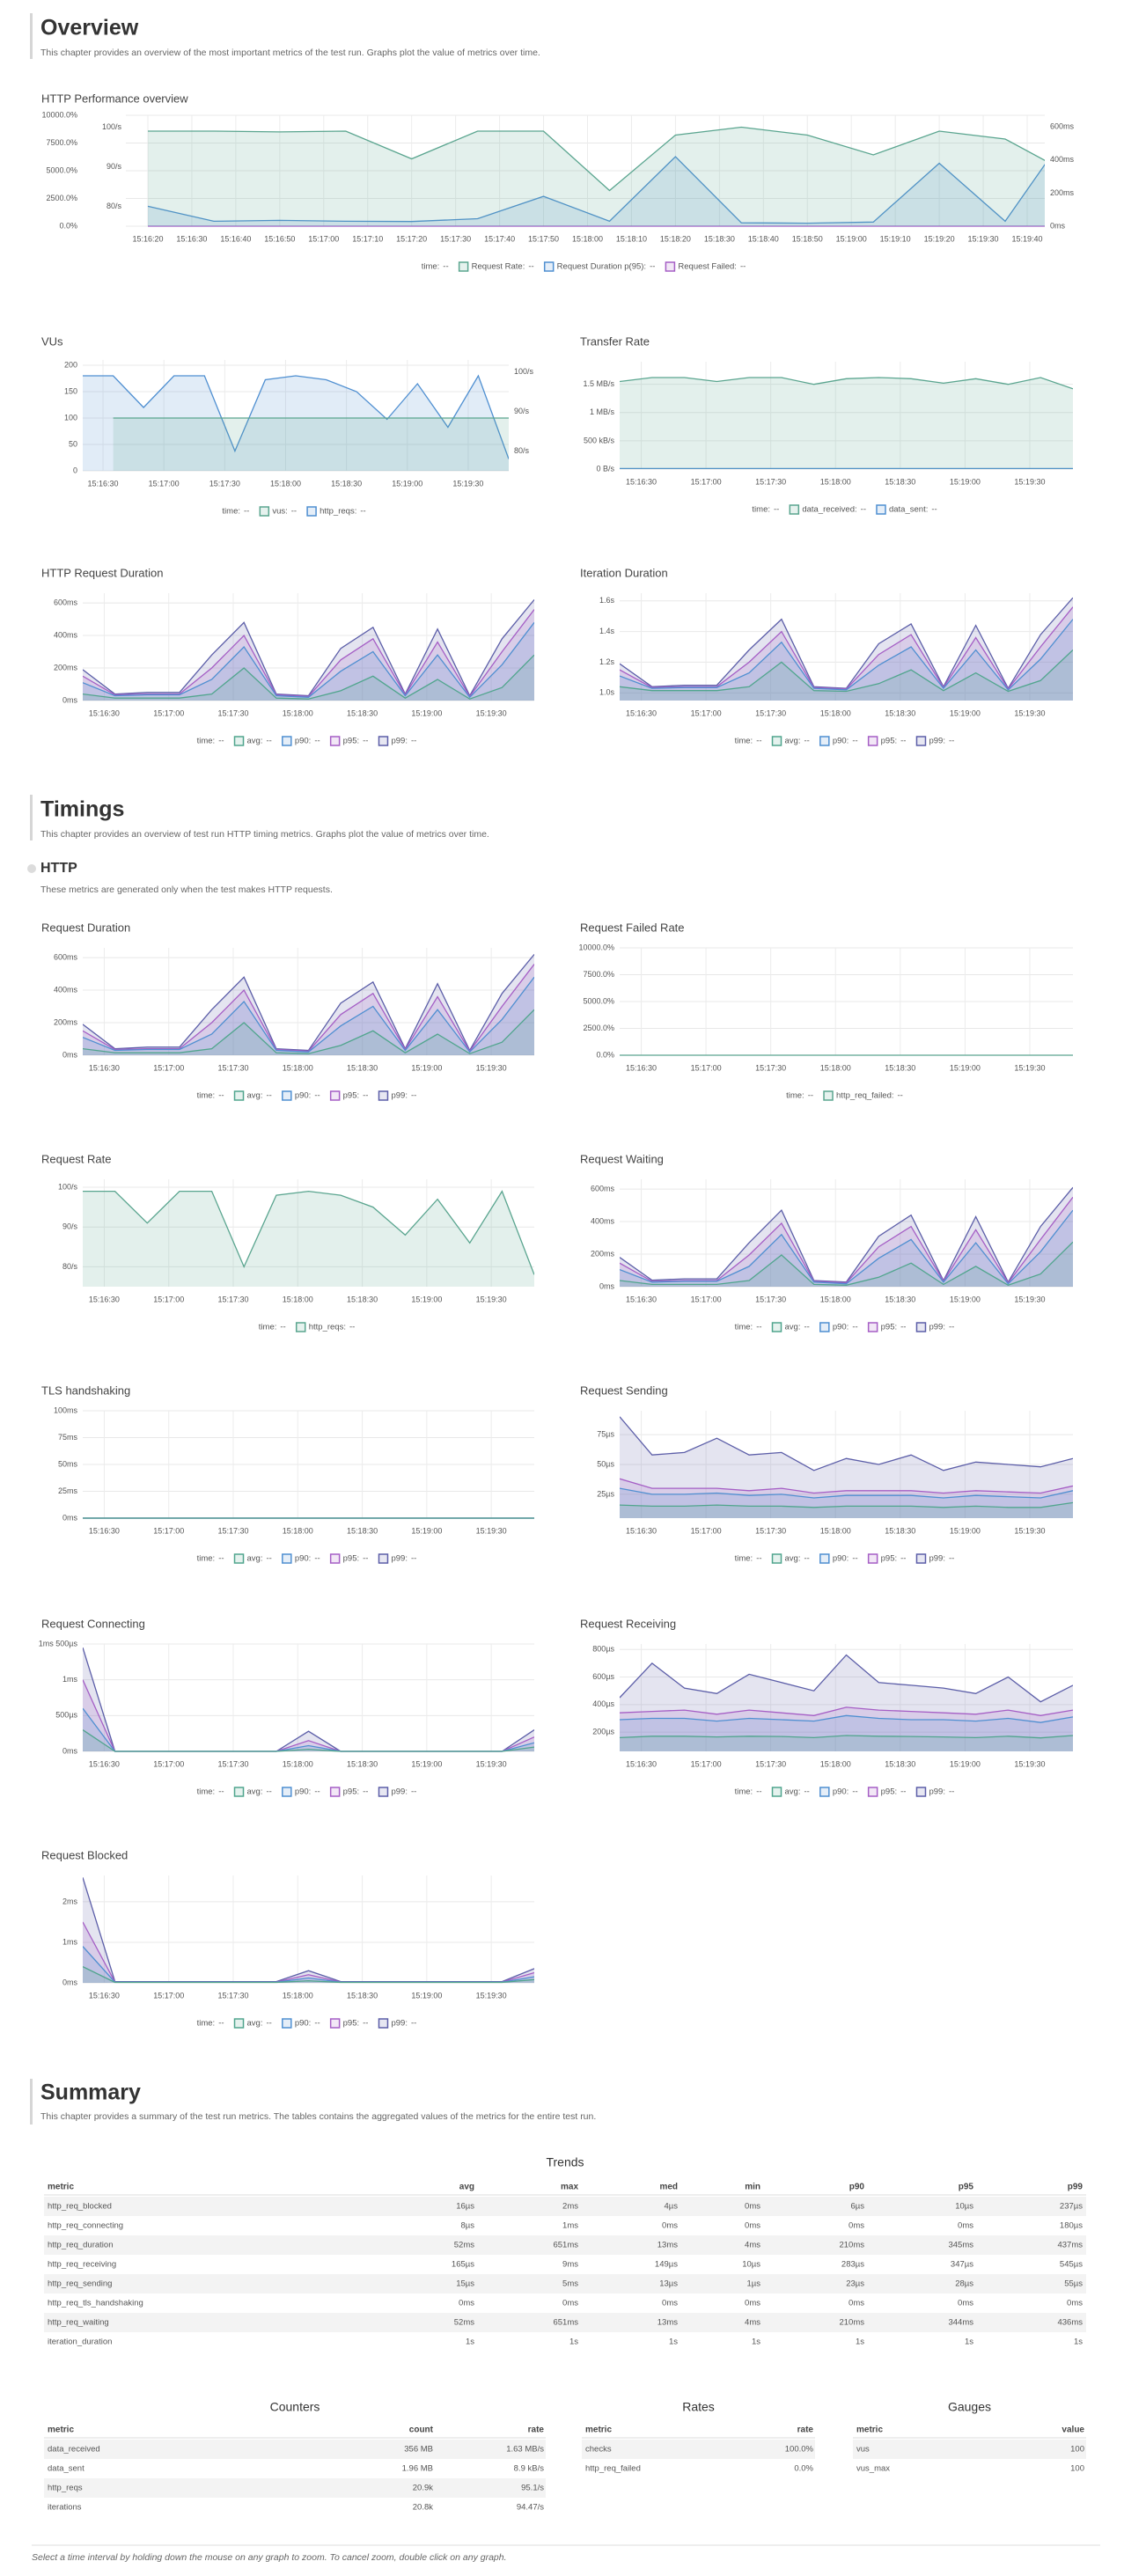 This screenshot has height=2576, width=1124. What do you see at coordinates (529, 2469) in the screenshot?
I see `table-cell: 8.9 kB/s` at bounding box center [529, 2469].